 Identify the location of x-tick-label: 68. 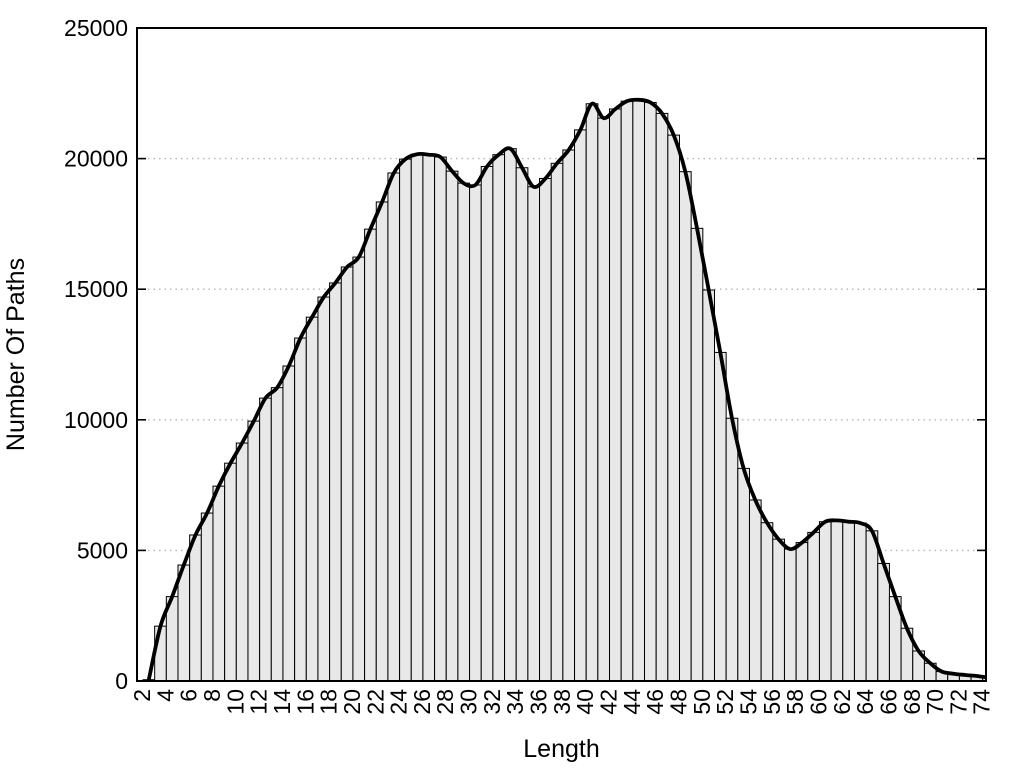
(912, 702).